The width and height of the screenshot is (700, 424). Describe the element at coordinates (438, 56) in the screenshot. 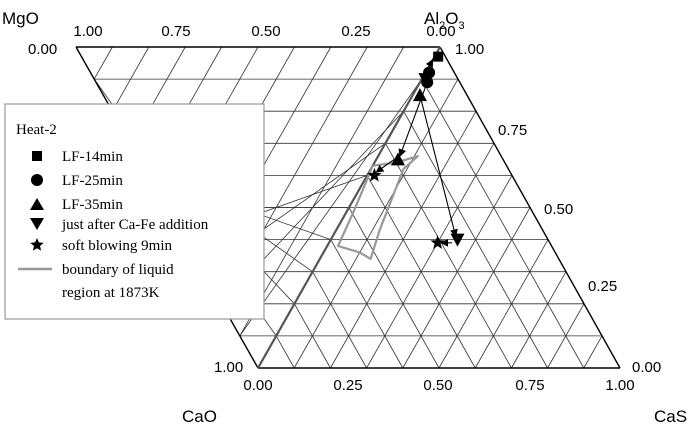

I see `point-square` at that location.